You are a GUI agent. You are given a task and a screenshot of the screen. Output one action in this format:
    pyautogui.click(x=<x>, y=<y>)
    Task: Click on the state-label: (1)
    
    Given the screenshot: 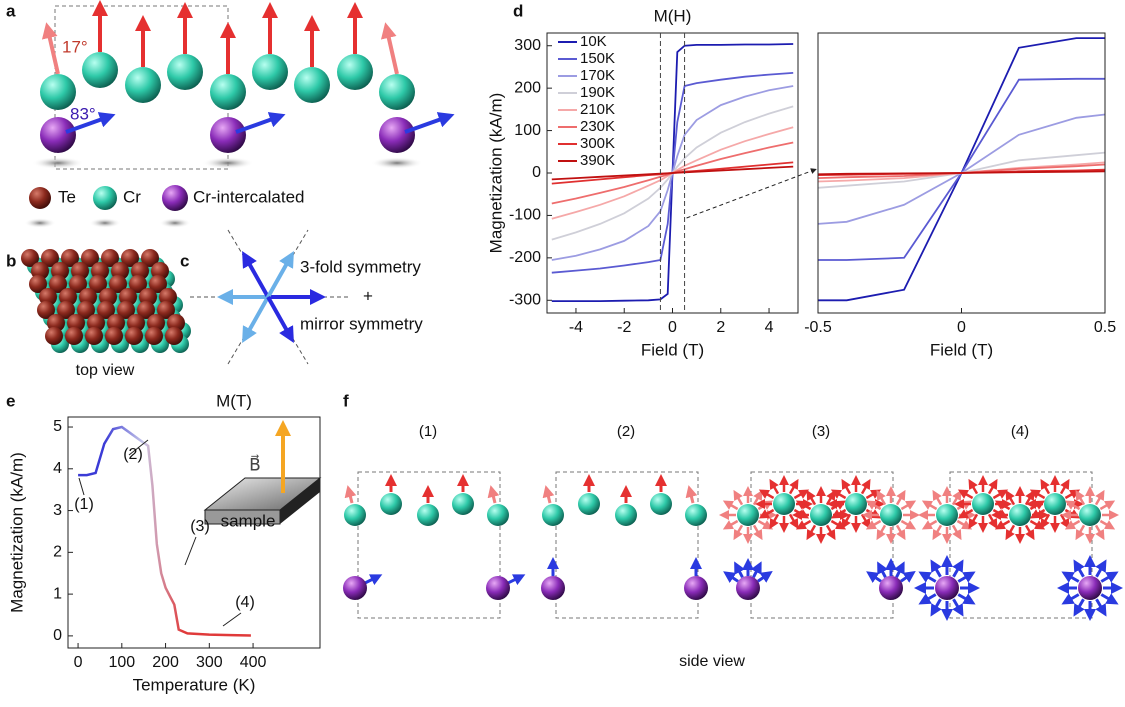 What is the action you would take?
    pyautogui.click(x=428, y=431)
    